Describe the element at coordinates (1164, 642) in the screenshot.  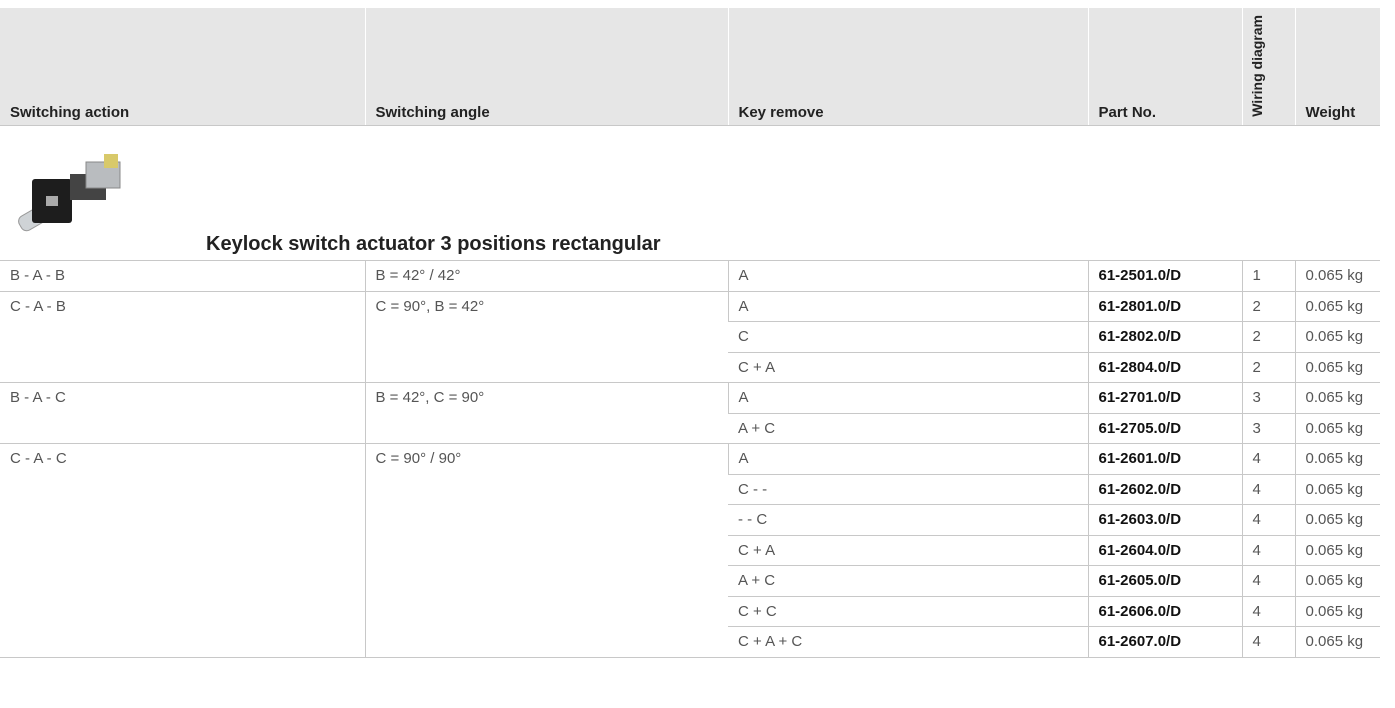
I see `part-number: 61-2607.0/D` at that location.